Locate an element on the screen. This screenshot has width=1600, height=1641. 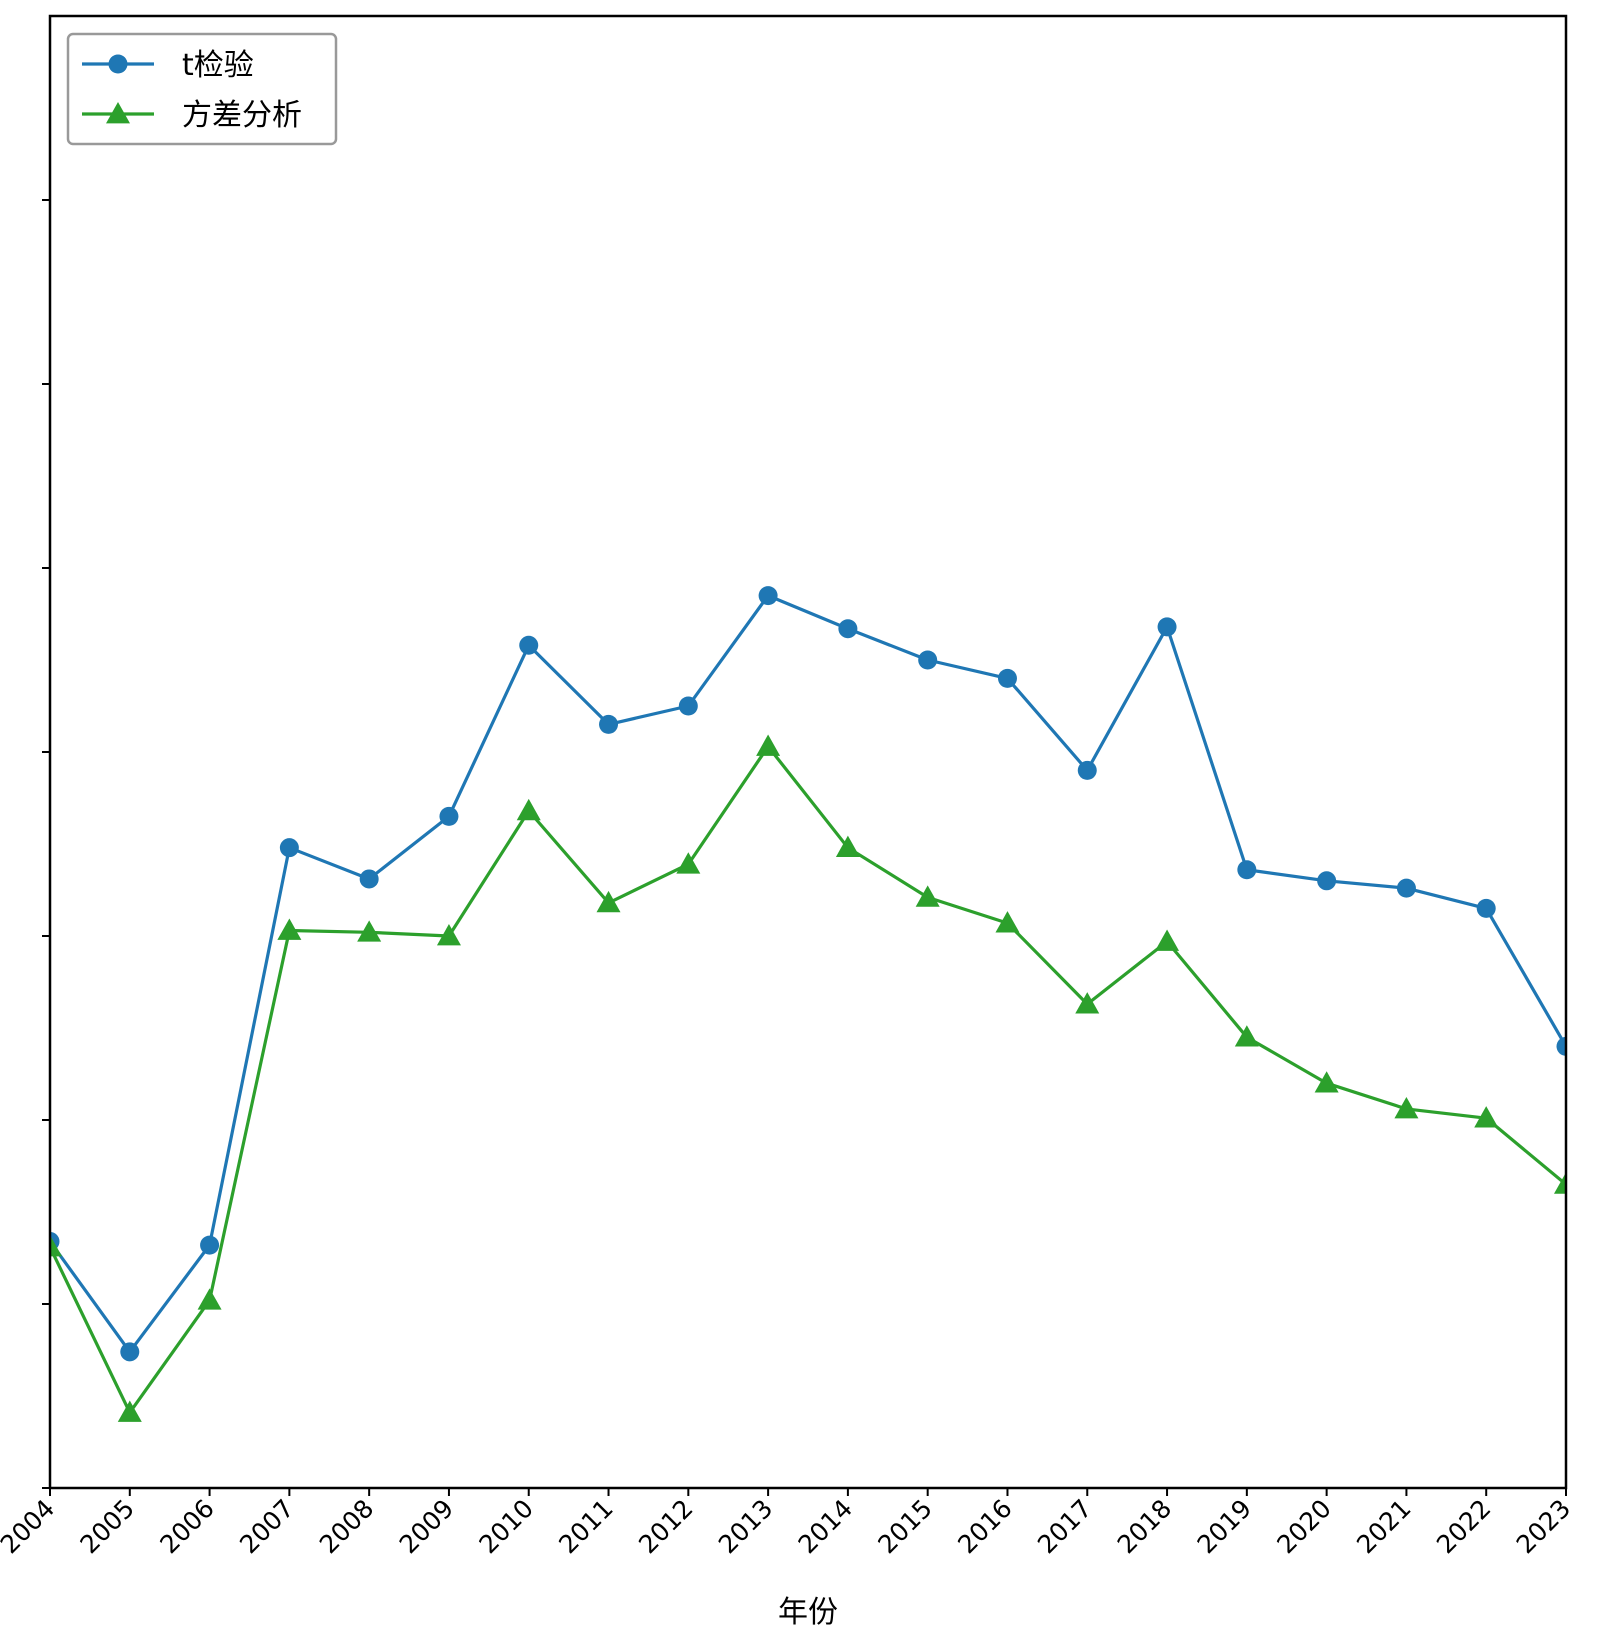
x-tick-label: 2016 is located at coordinates (984, 1526).